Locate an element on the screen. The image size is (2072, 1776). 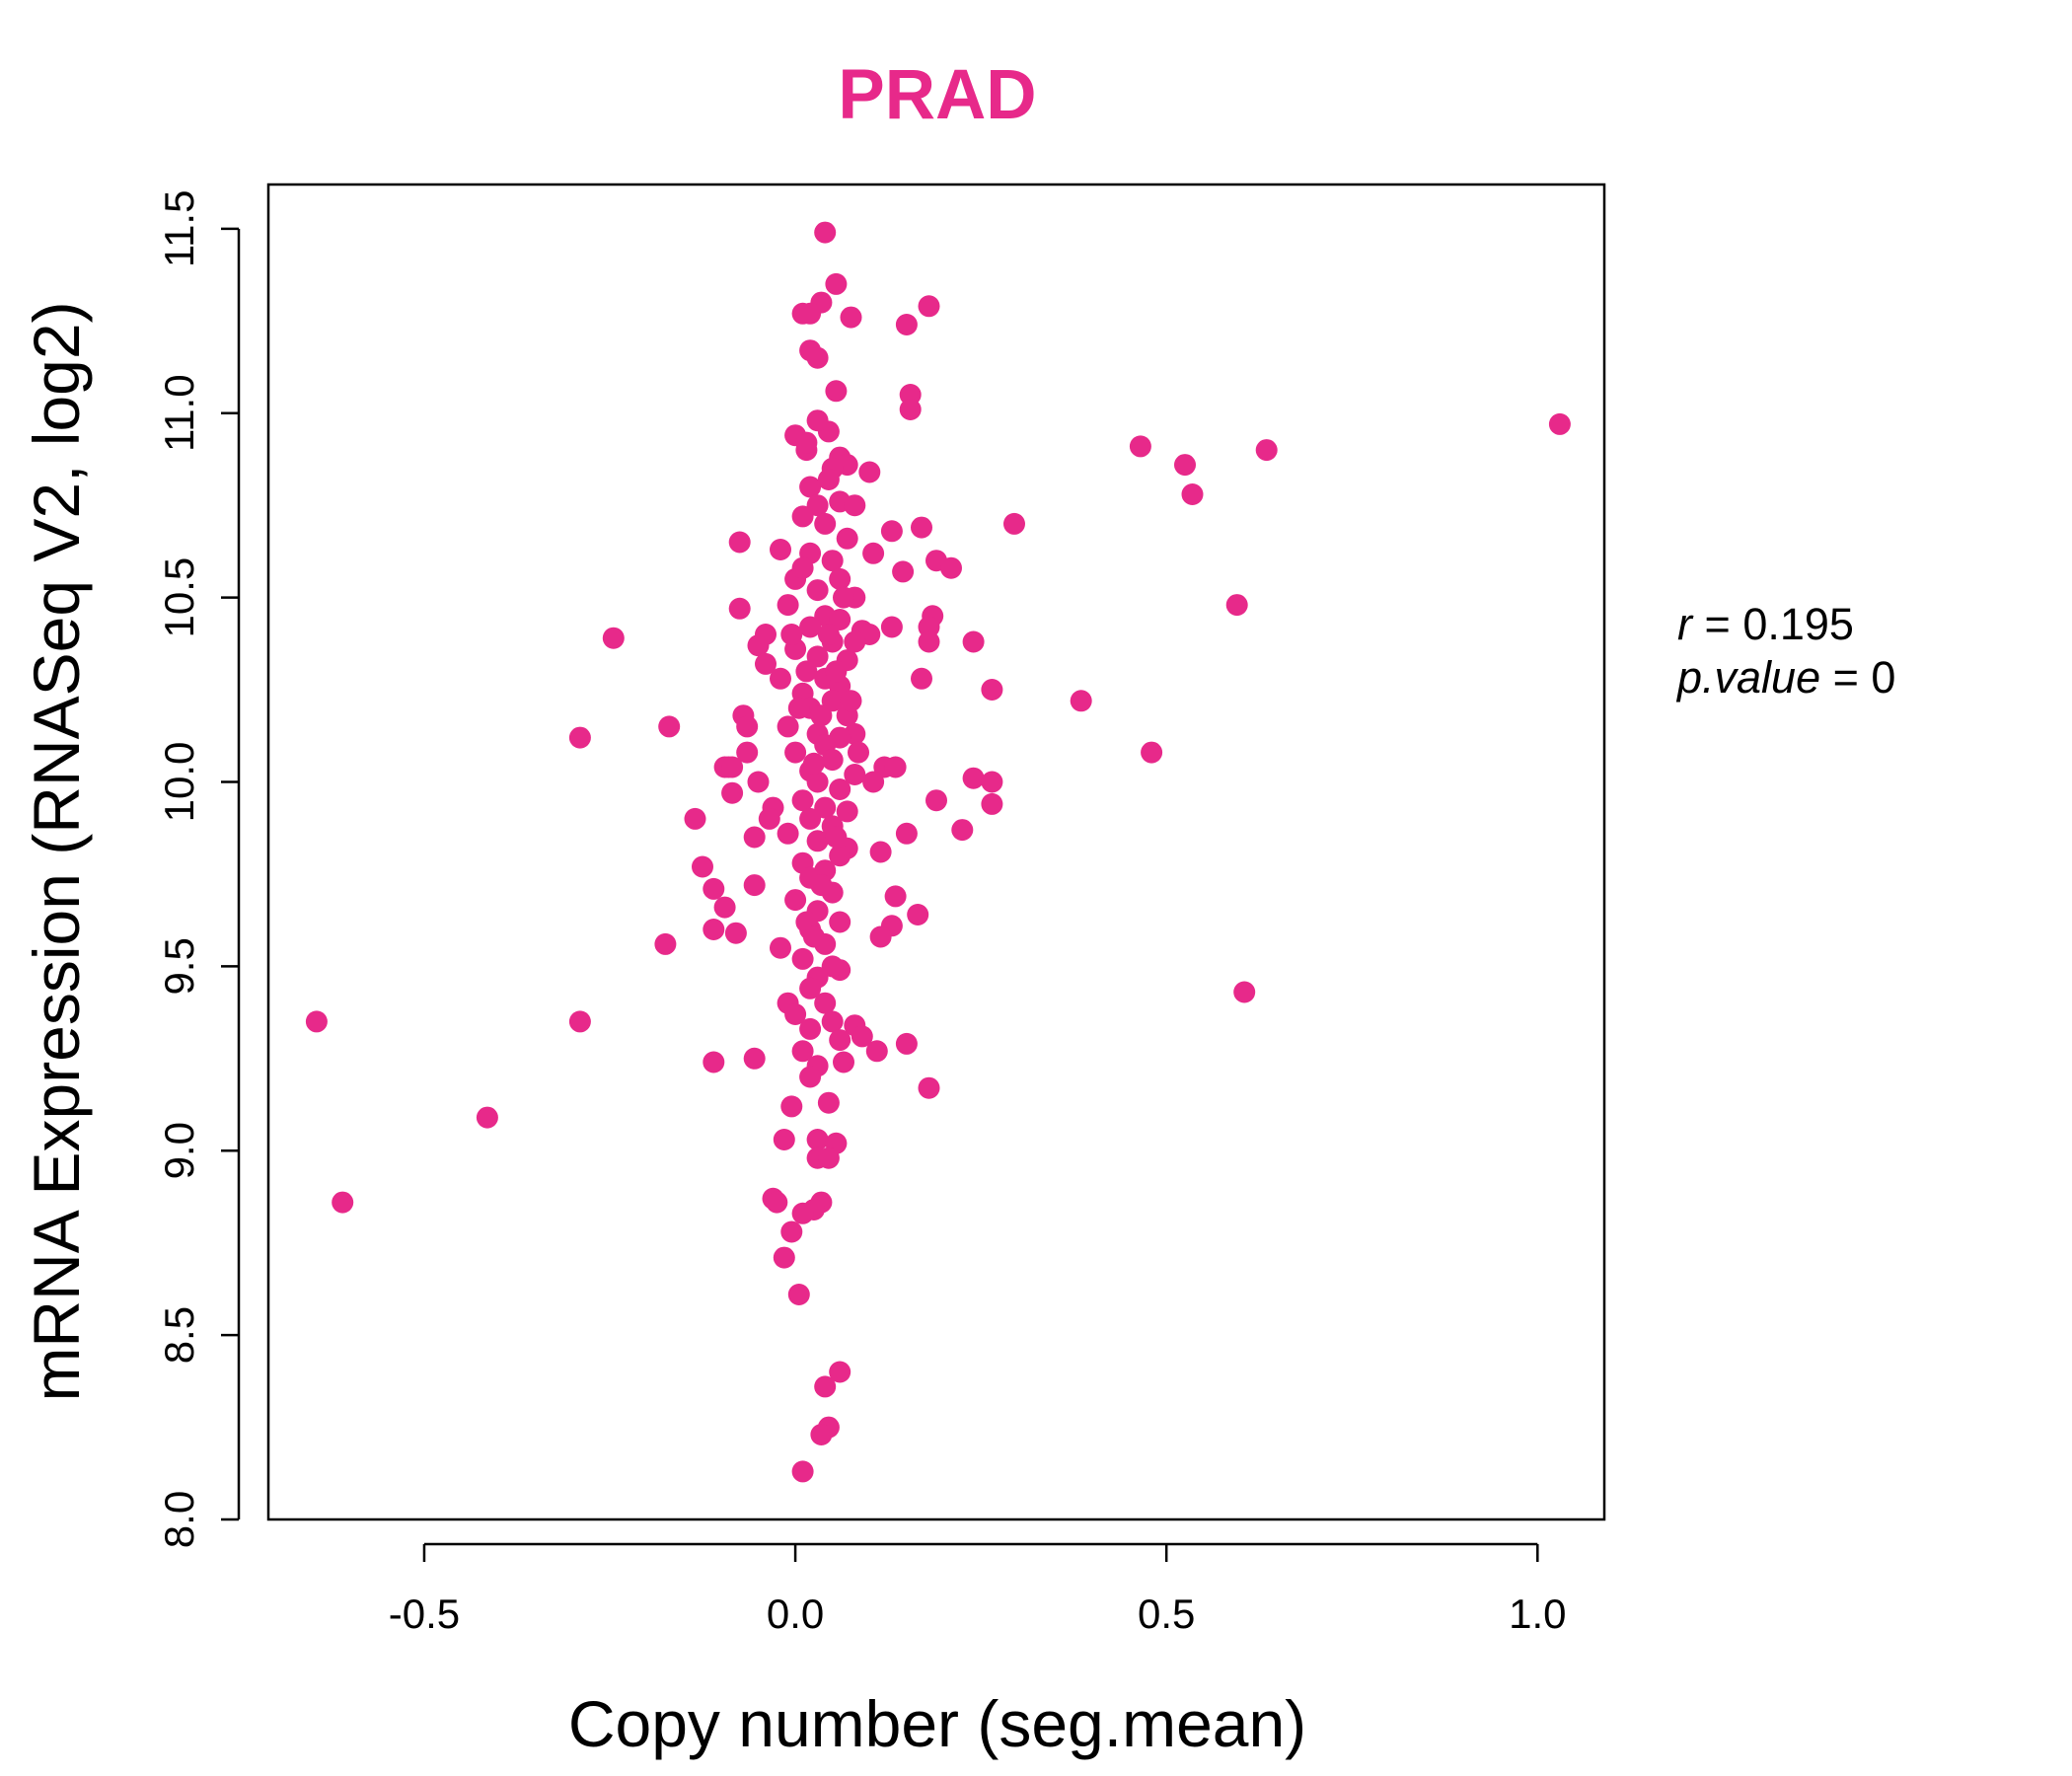
y-tick-label: 11.0 is located at coordinates (179, 413).